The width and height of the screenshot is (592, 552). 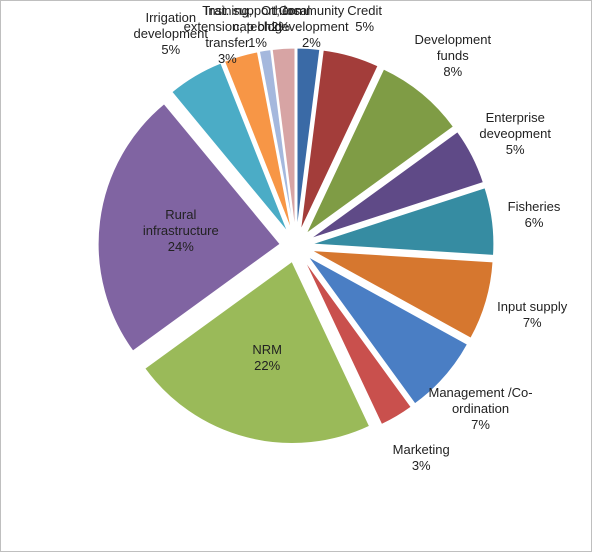 What do you see at coordinates (532, 306) in the screenshot?
I see `slice-category: Input supply` at bounding box center [532, 306].